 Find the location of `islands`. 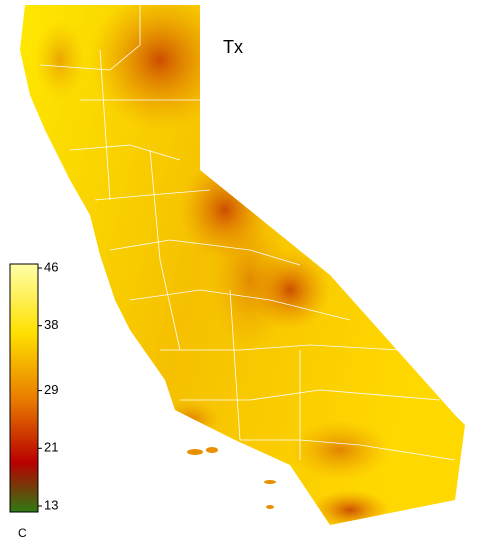

islands is located at coordinates (231, 478).